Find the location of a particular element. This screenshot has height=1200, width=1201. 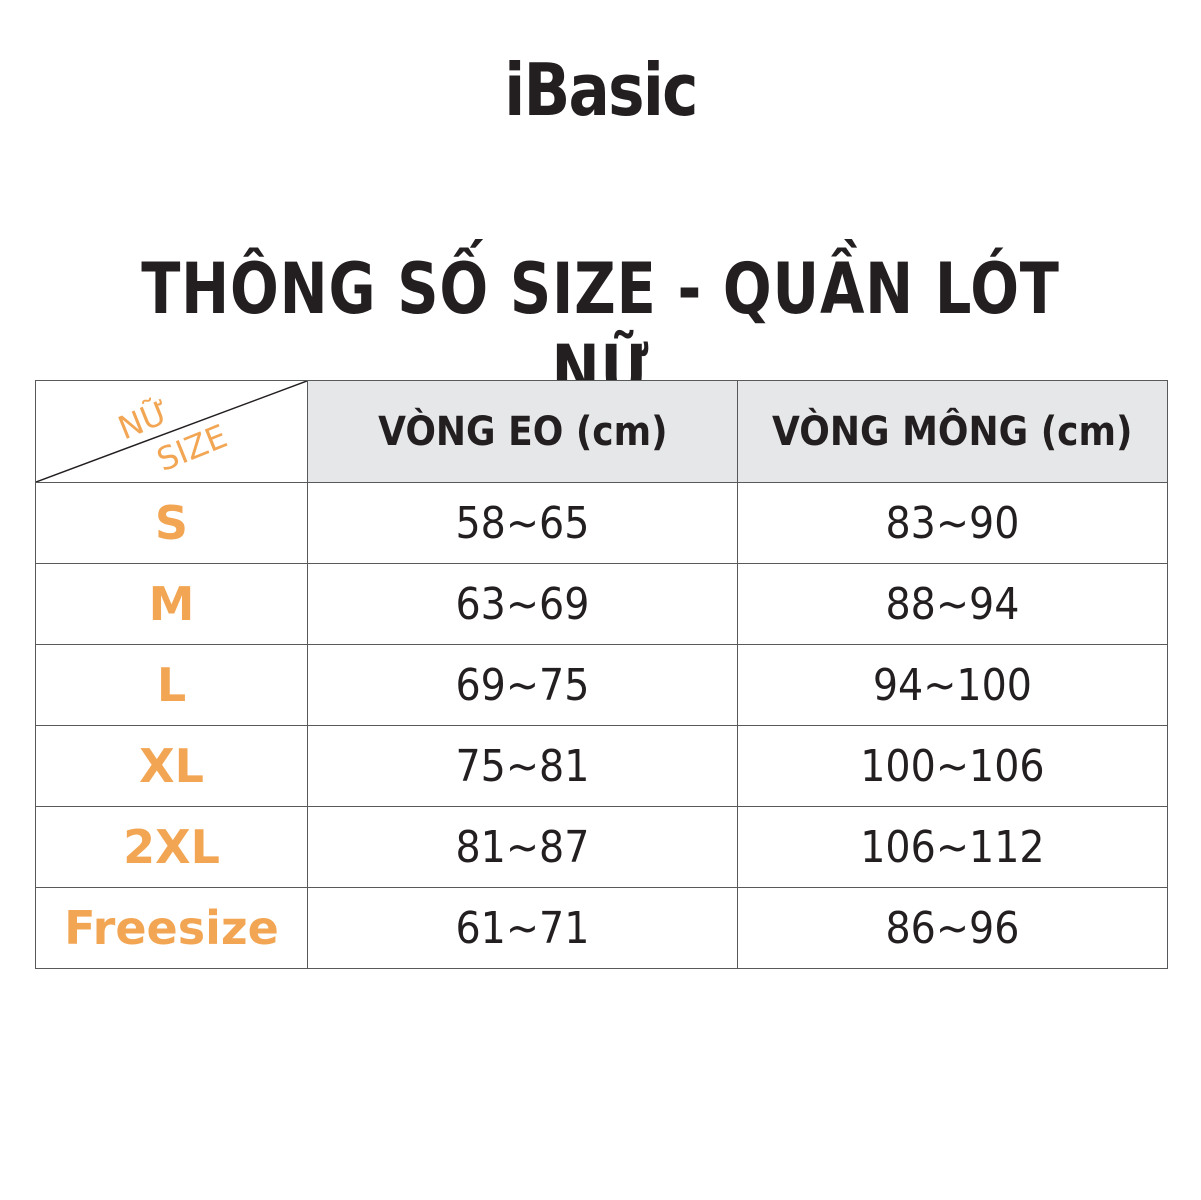

hip-cell: 100~106 is located at coordinates (952, 766).